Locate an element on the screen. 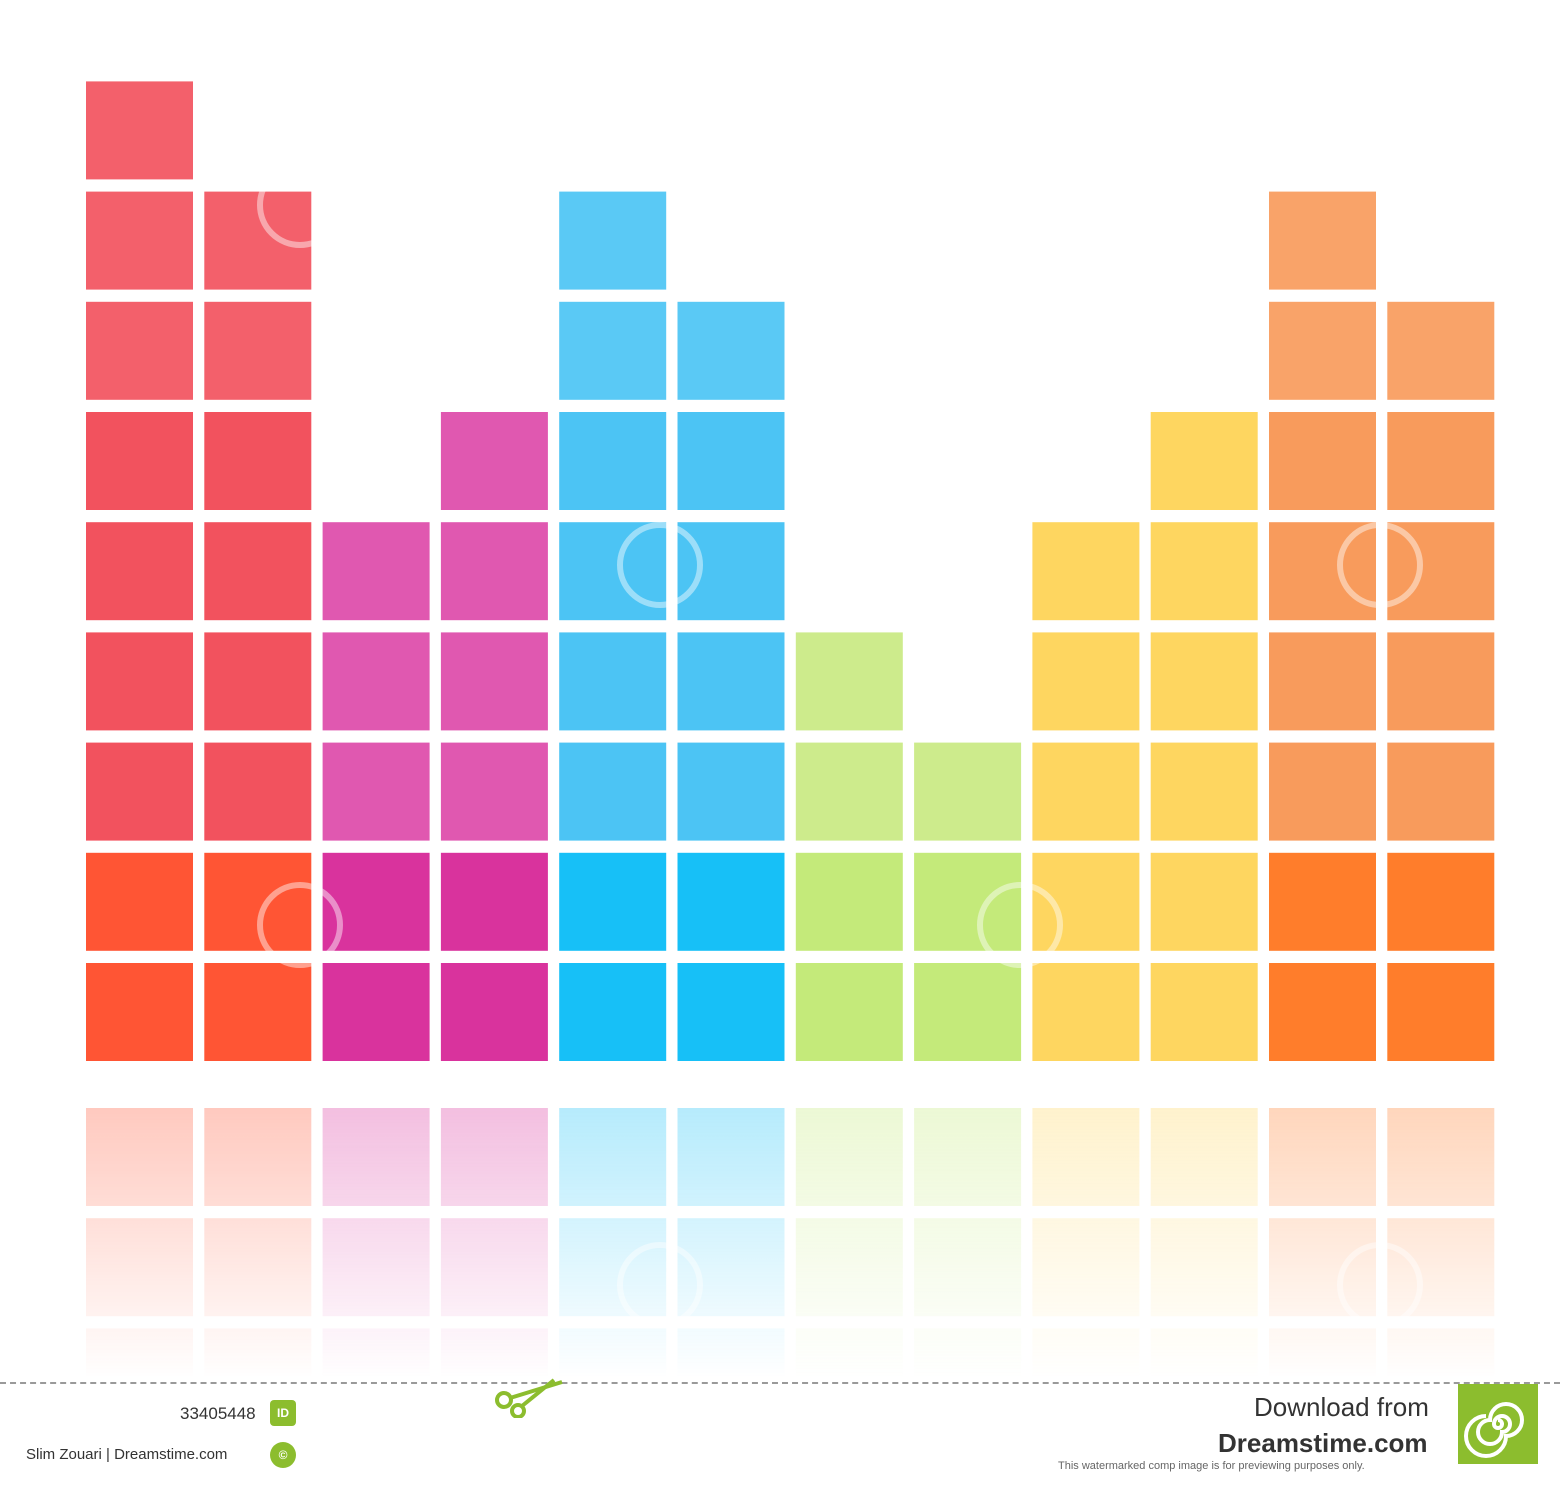 The height and width of the screenshot is (1488, 1560). download-line-2: Dreamstime.com is located at coordinates (1323, 1443).